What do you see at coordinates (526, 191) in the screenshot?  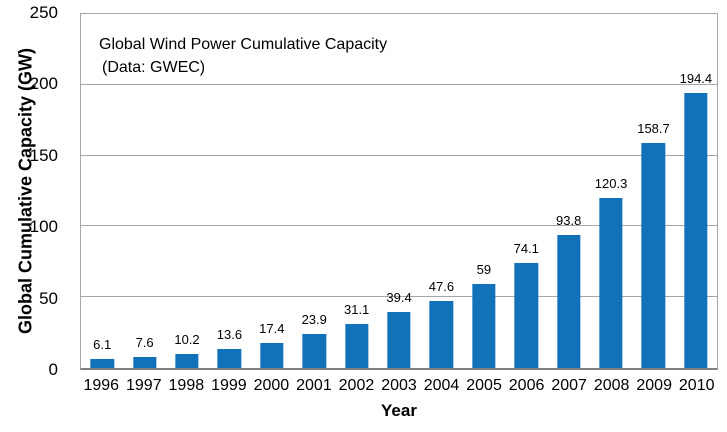 I see `bar-column: 74.1` at bounding box center [526, 191].